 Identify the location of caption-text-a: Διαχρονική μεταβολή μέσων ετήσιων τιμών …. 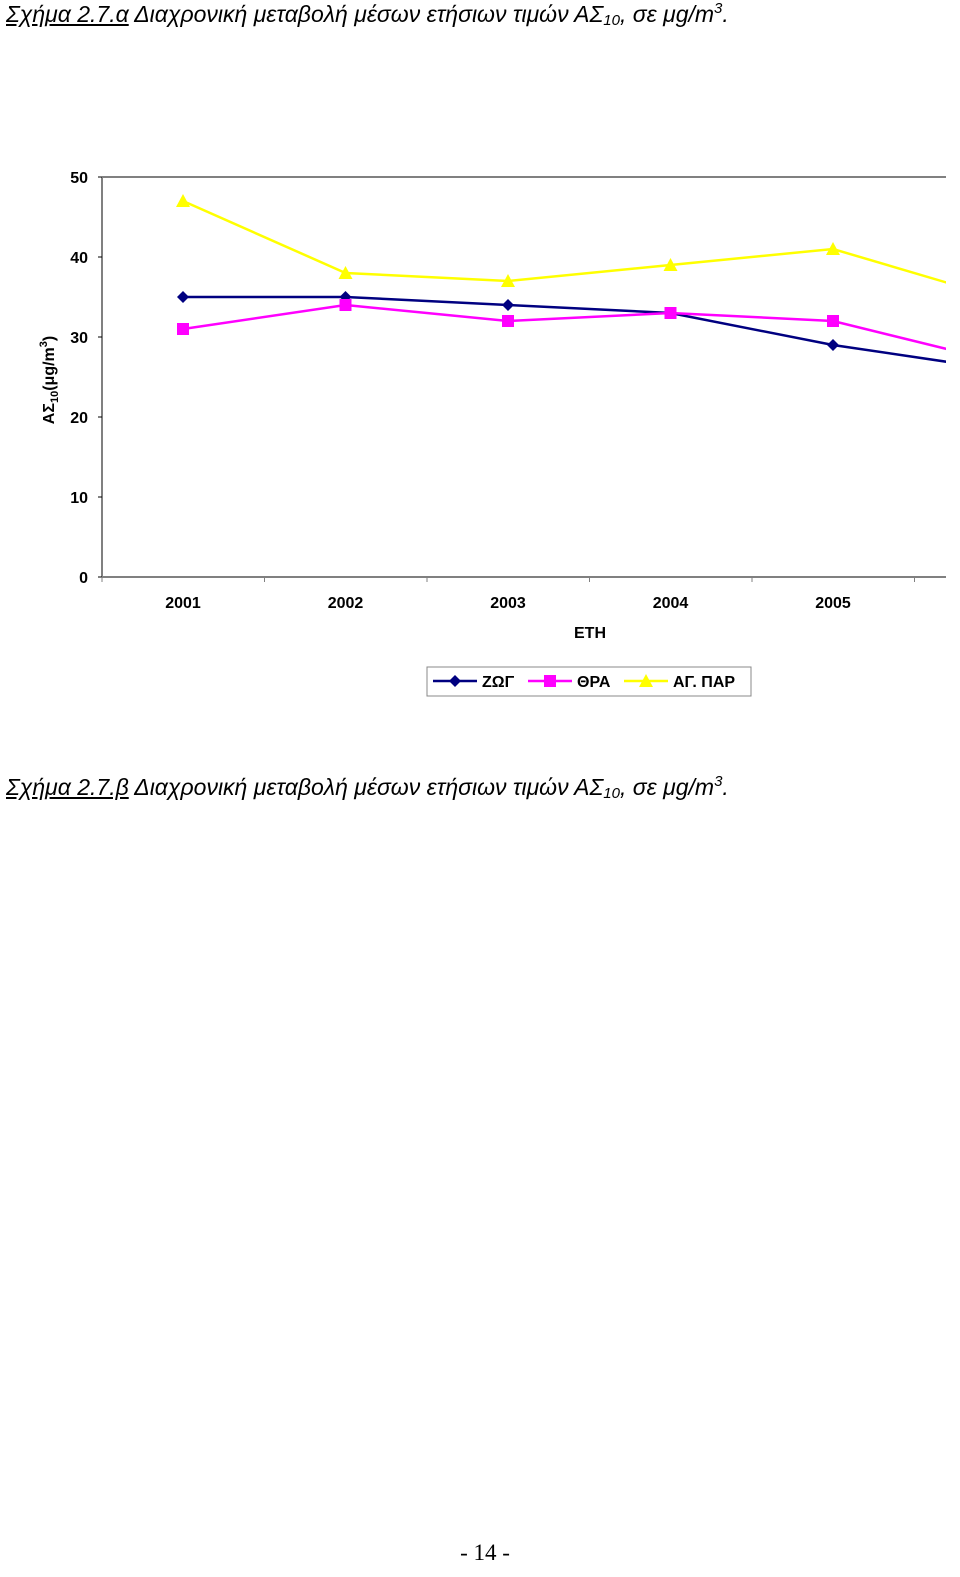
(366, 14).